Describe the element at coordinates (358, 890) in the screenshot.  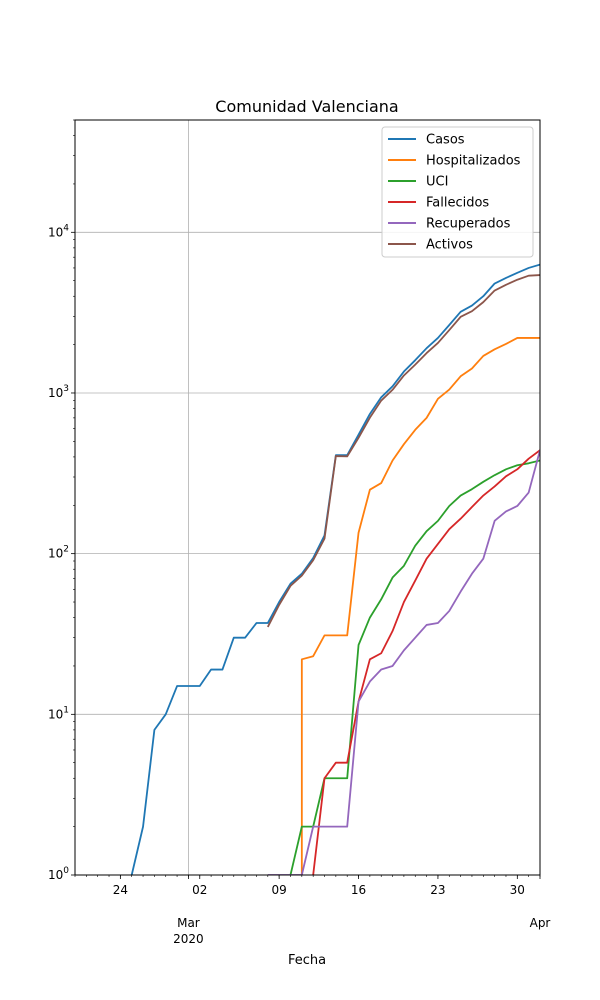
I see `x-tick-label: 16` at that location.